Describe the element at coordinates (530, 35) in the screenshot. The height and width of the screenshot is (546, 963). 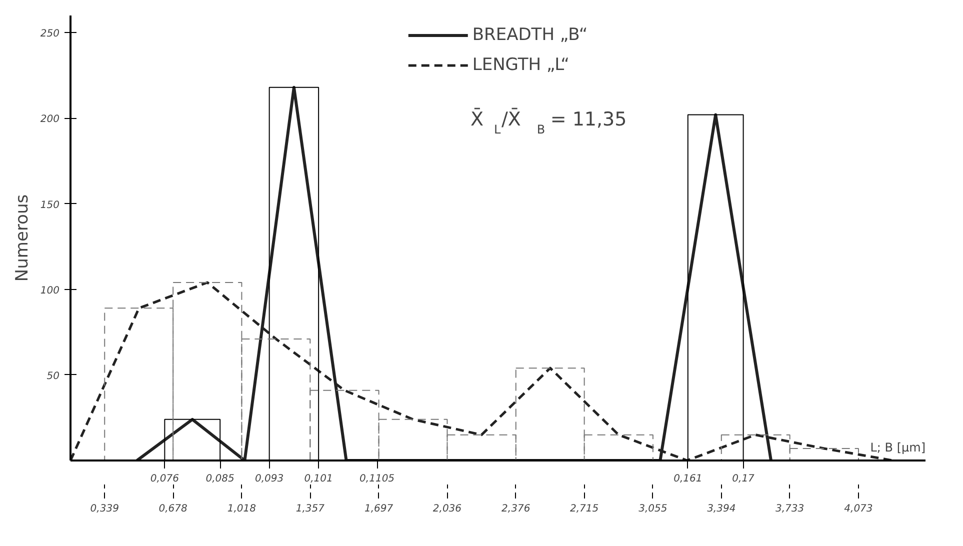
I see `legend-label: BREADTH „B“` at that location.